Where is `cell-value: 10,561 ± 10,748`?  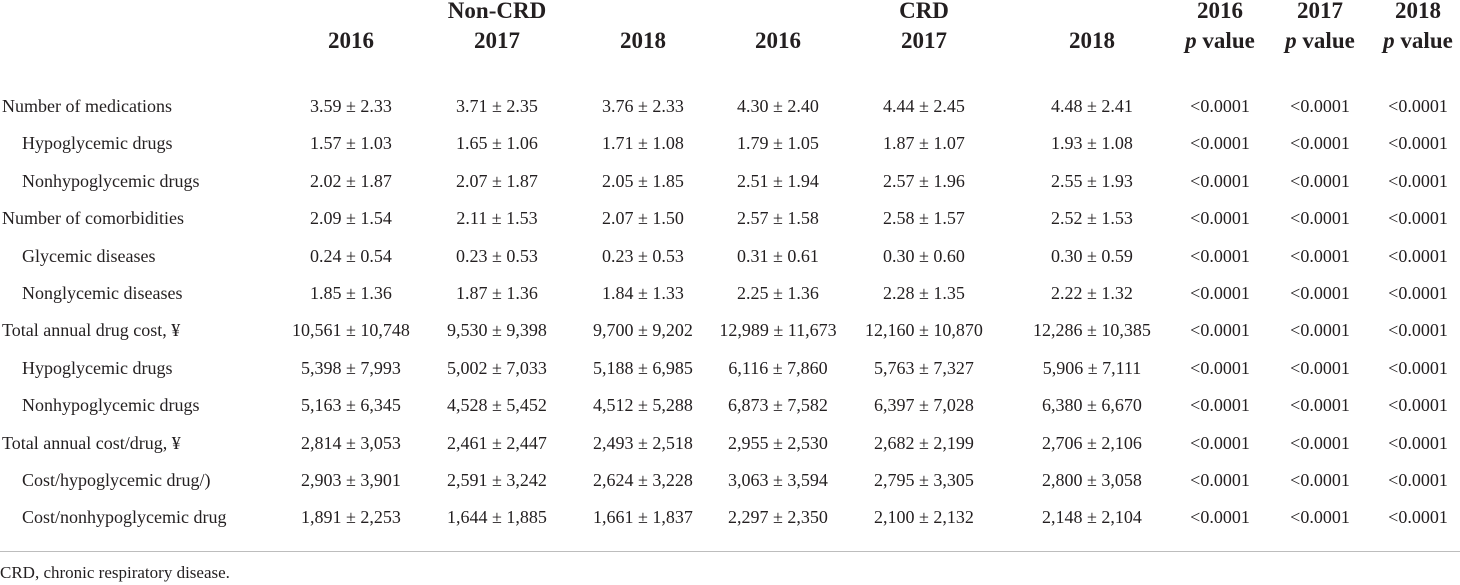 cell-value: 10,561 ± 10,748 is located at coordinates (351, 330).